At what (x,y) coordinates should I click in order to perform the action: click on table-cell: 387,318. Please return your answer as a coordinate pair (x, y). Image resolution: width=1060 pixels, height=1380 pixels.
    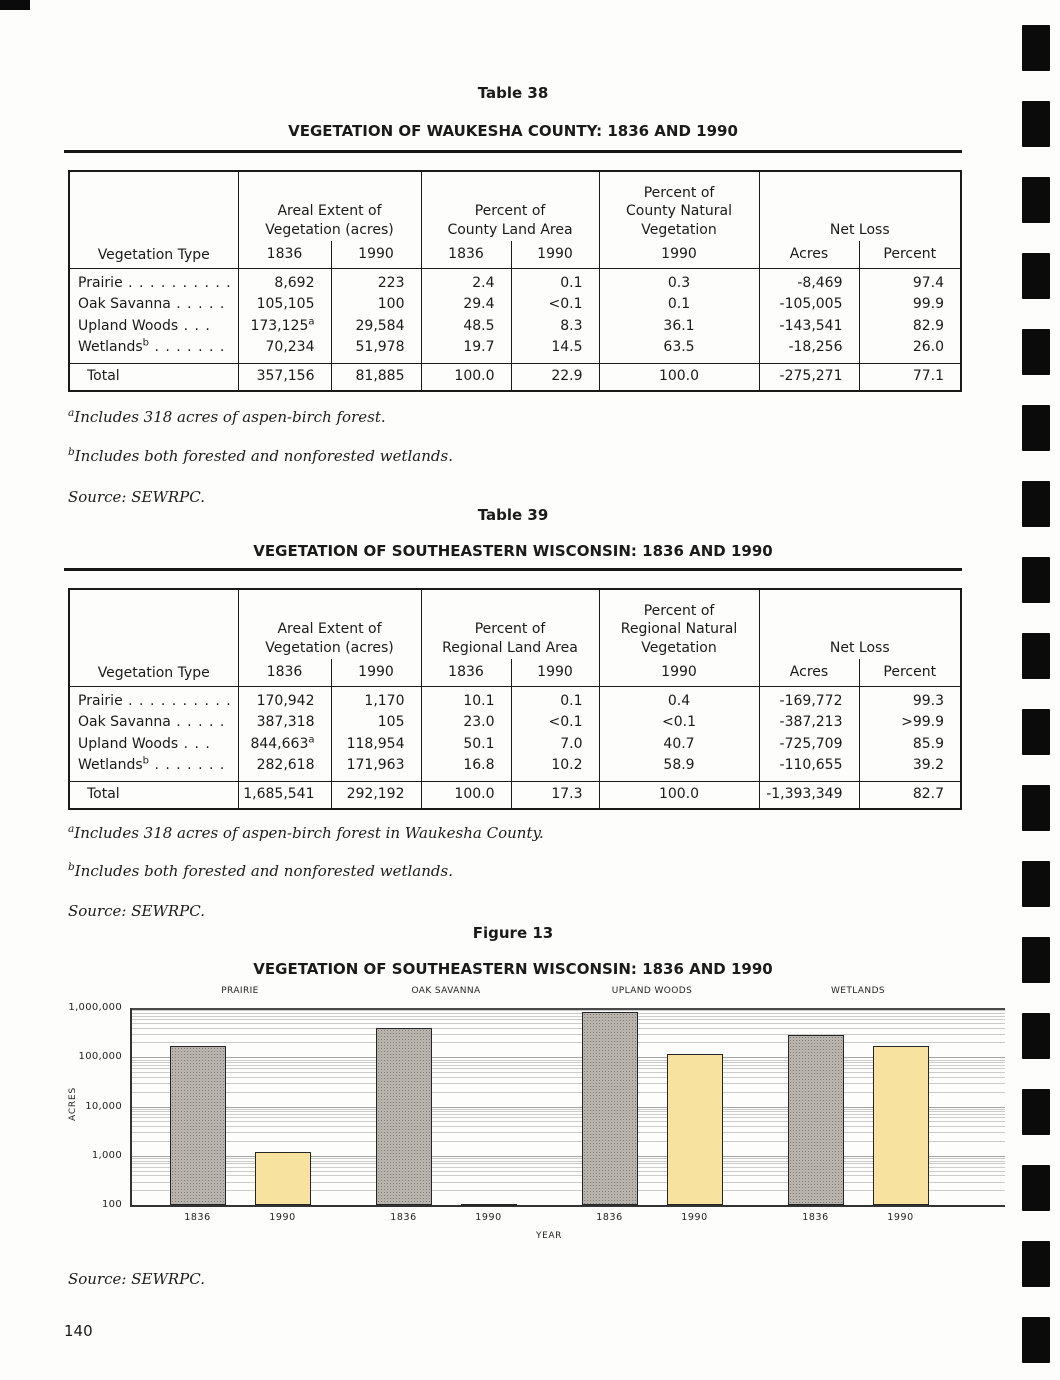
    Looking at the image, I should click on (284, 723).